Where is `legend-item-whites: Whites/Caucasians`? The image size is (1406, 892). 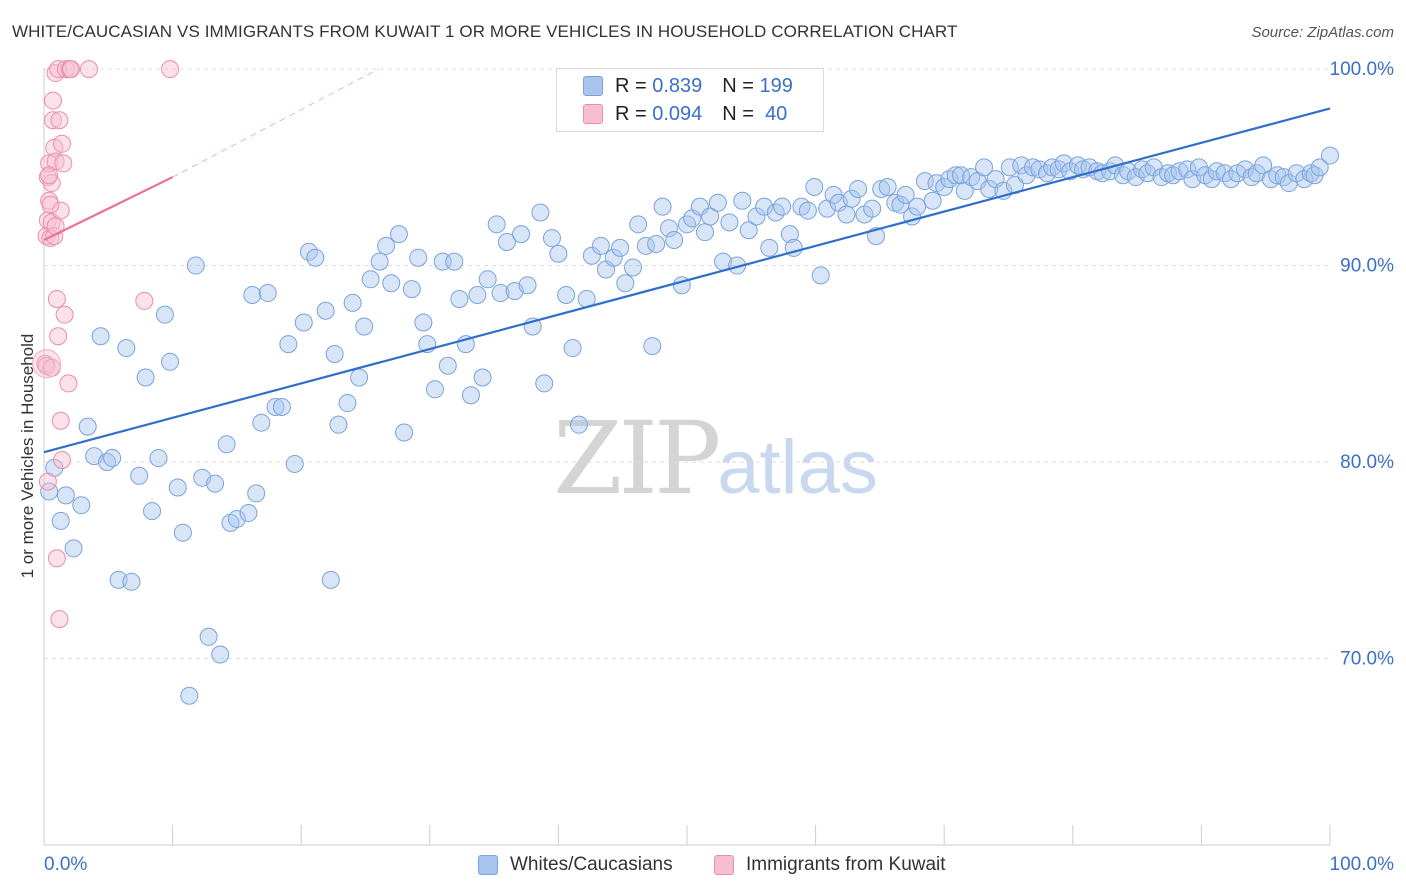
legend-item-whites: Whites/Caucasians is located at coordinates (575, 865).